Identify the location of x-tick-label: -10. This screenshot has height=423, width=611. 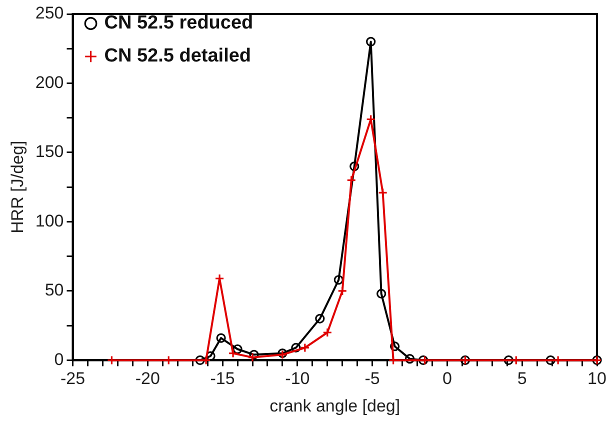
(297, 378).